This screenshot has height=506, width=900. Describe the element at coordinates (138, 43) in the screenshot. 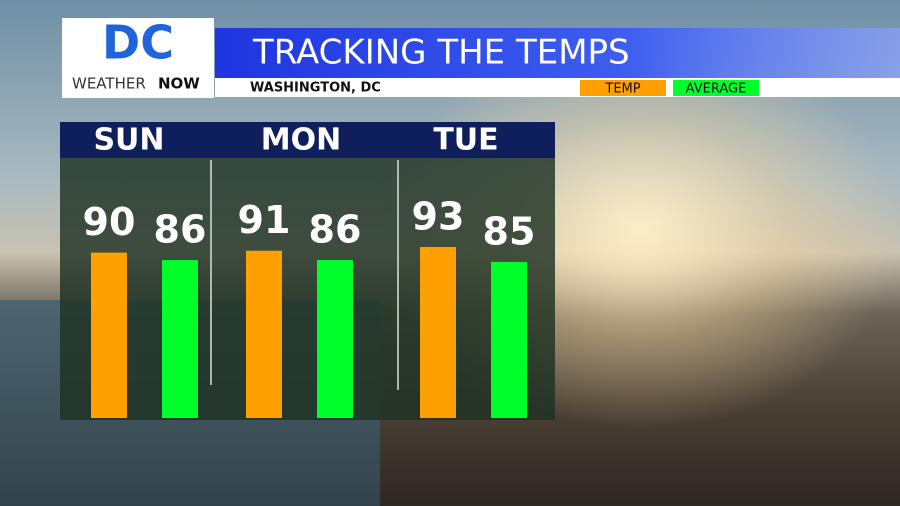

I see `logo-mark: DC` at that location.